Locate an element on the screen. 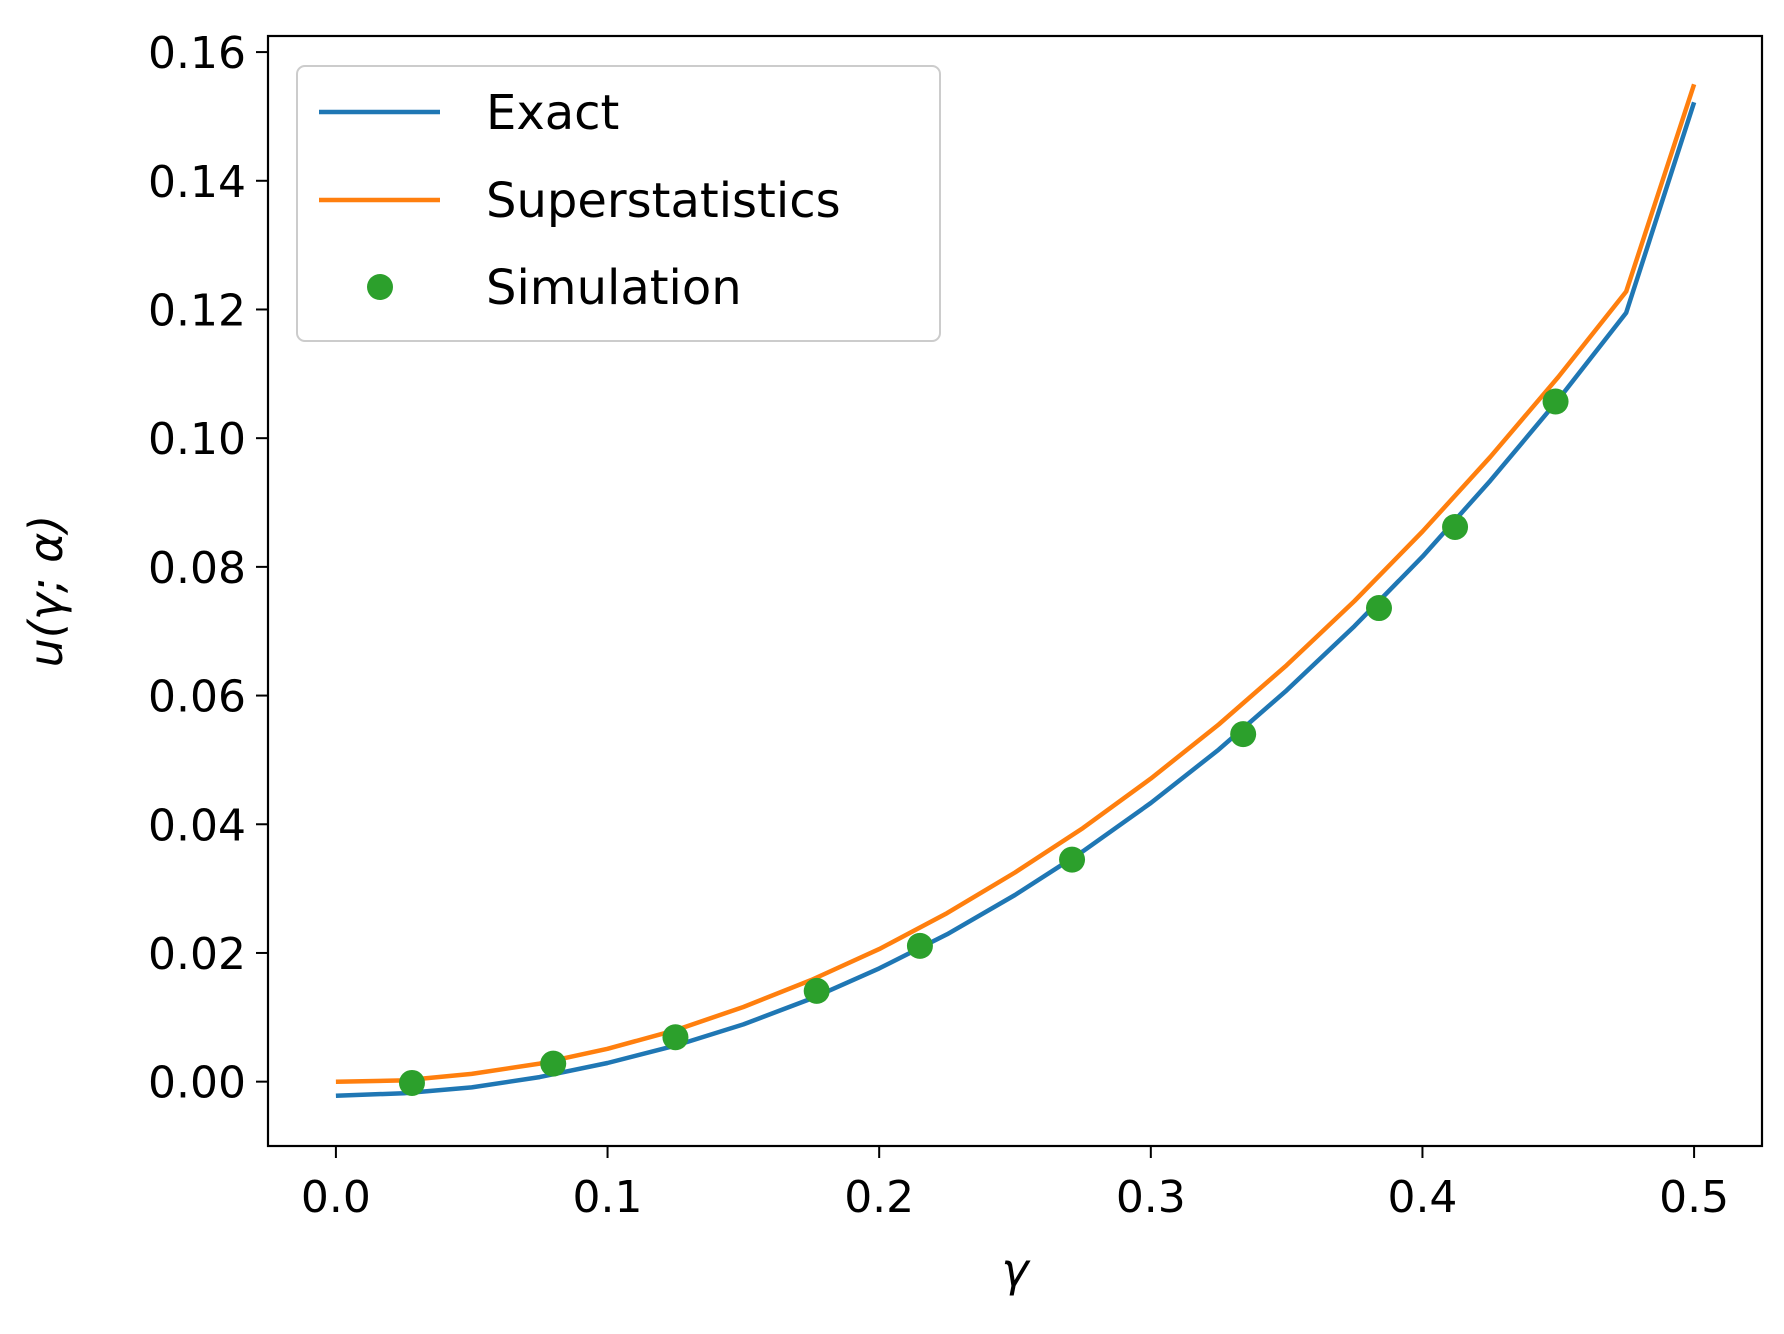 The width and height of the screenshot is (1784, 1334). y-tick-label: 0.08 is located at coordinates (197, 568).